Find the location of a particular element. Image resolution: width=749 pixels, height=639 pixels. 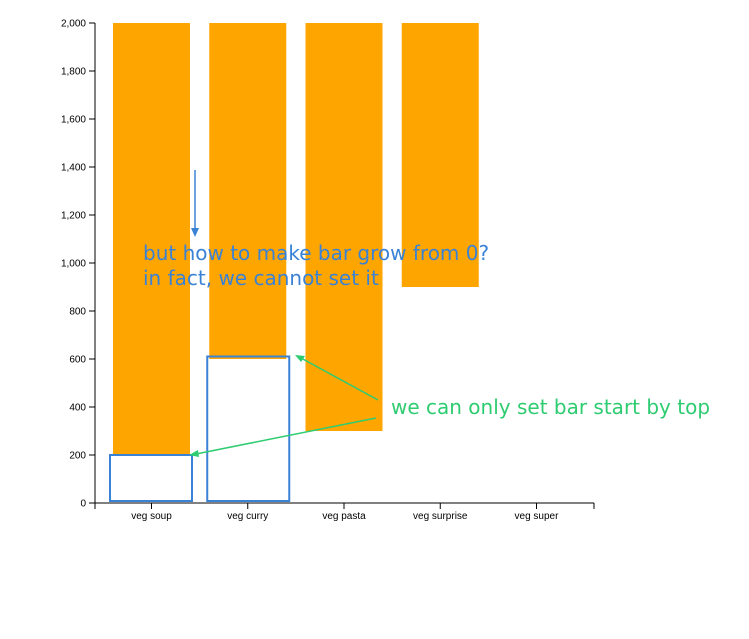

x-tick-label: veg super is located at coordinates (537, 516).